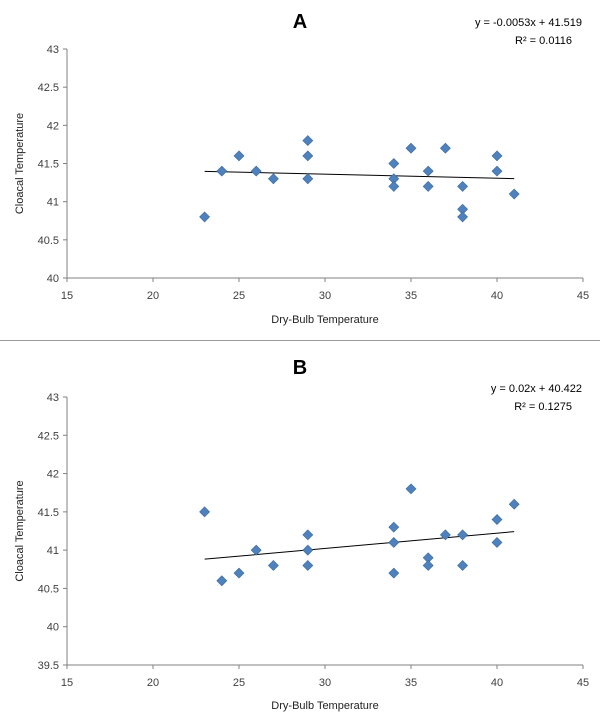 The image size is (600, 718). Describe the element at coordinates (300, 368) in the screenshot. I see `chart-title-b: B` at that location.